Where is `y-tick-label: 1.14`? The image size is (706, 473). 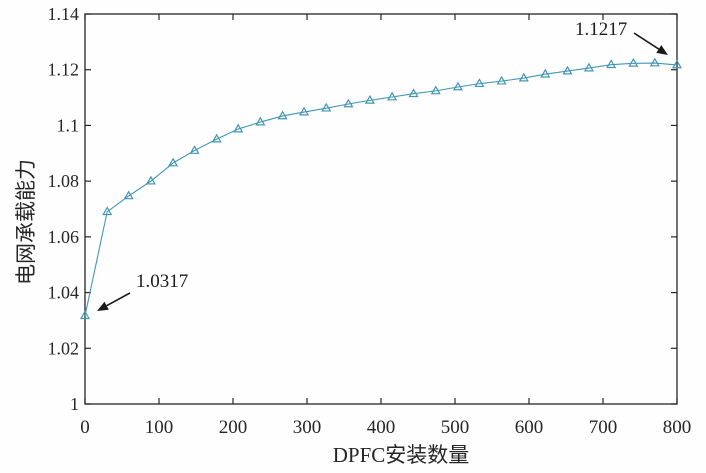 y-tick-label: 1.14 is located at coordinates (64, 14).